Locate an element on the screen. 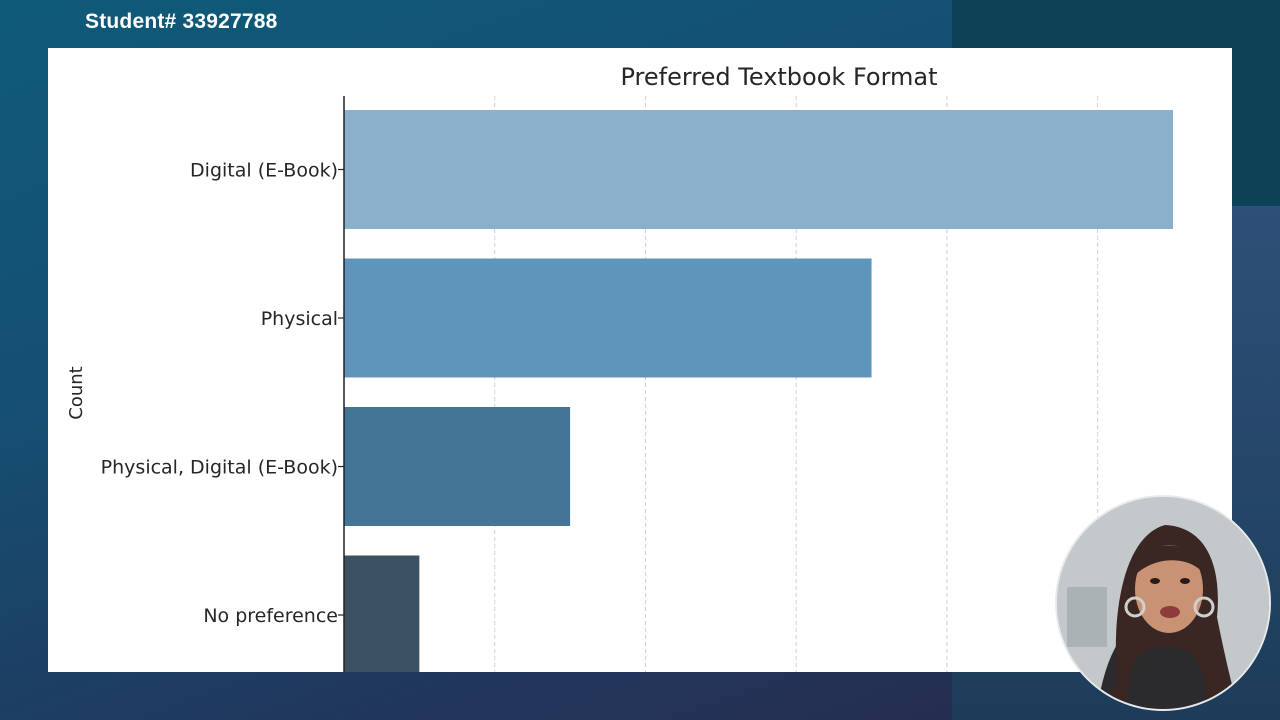  presenter-video-icon is located at coordinates (1163, 603).